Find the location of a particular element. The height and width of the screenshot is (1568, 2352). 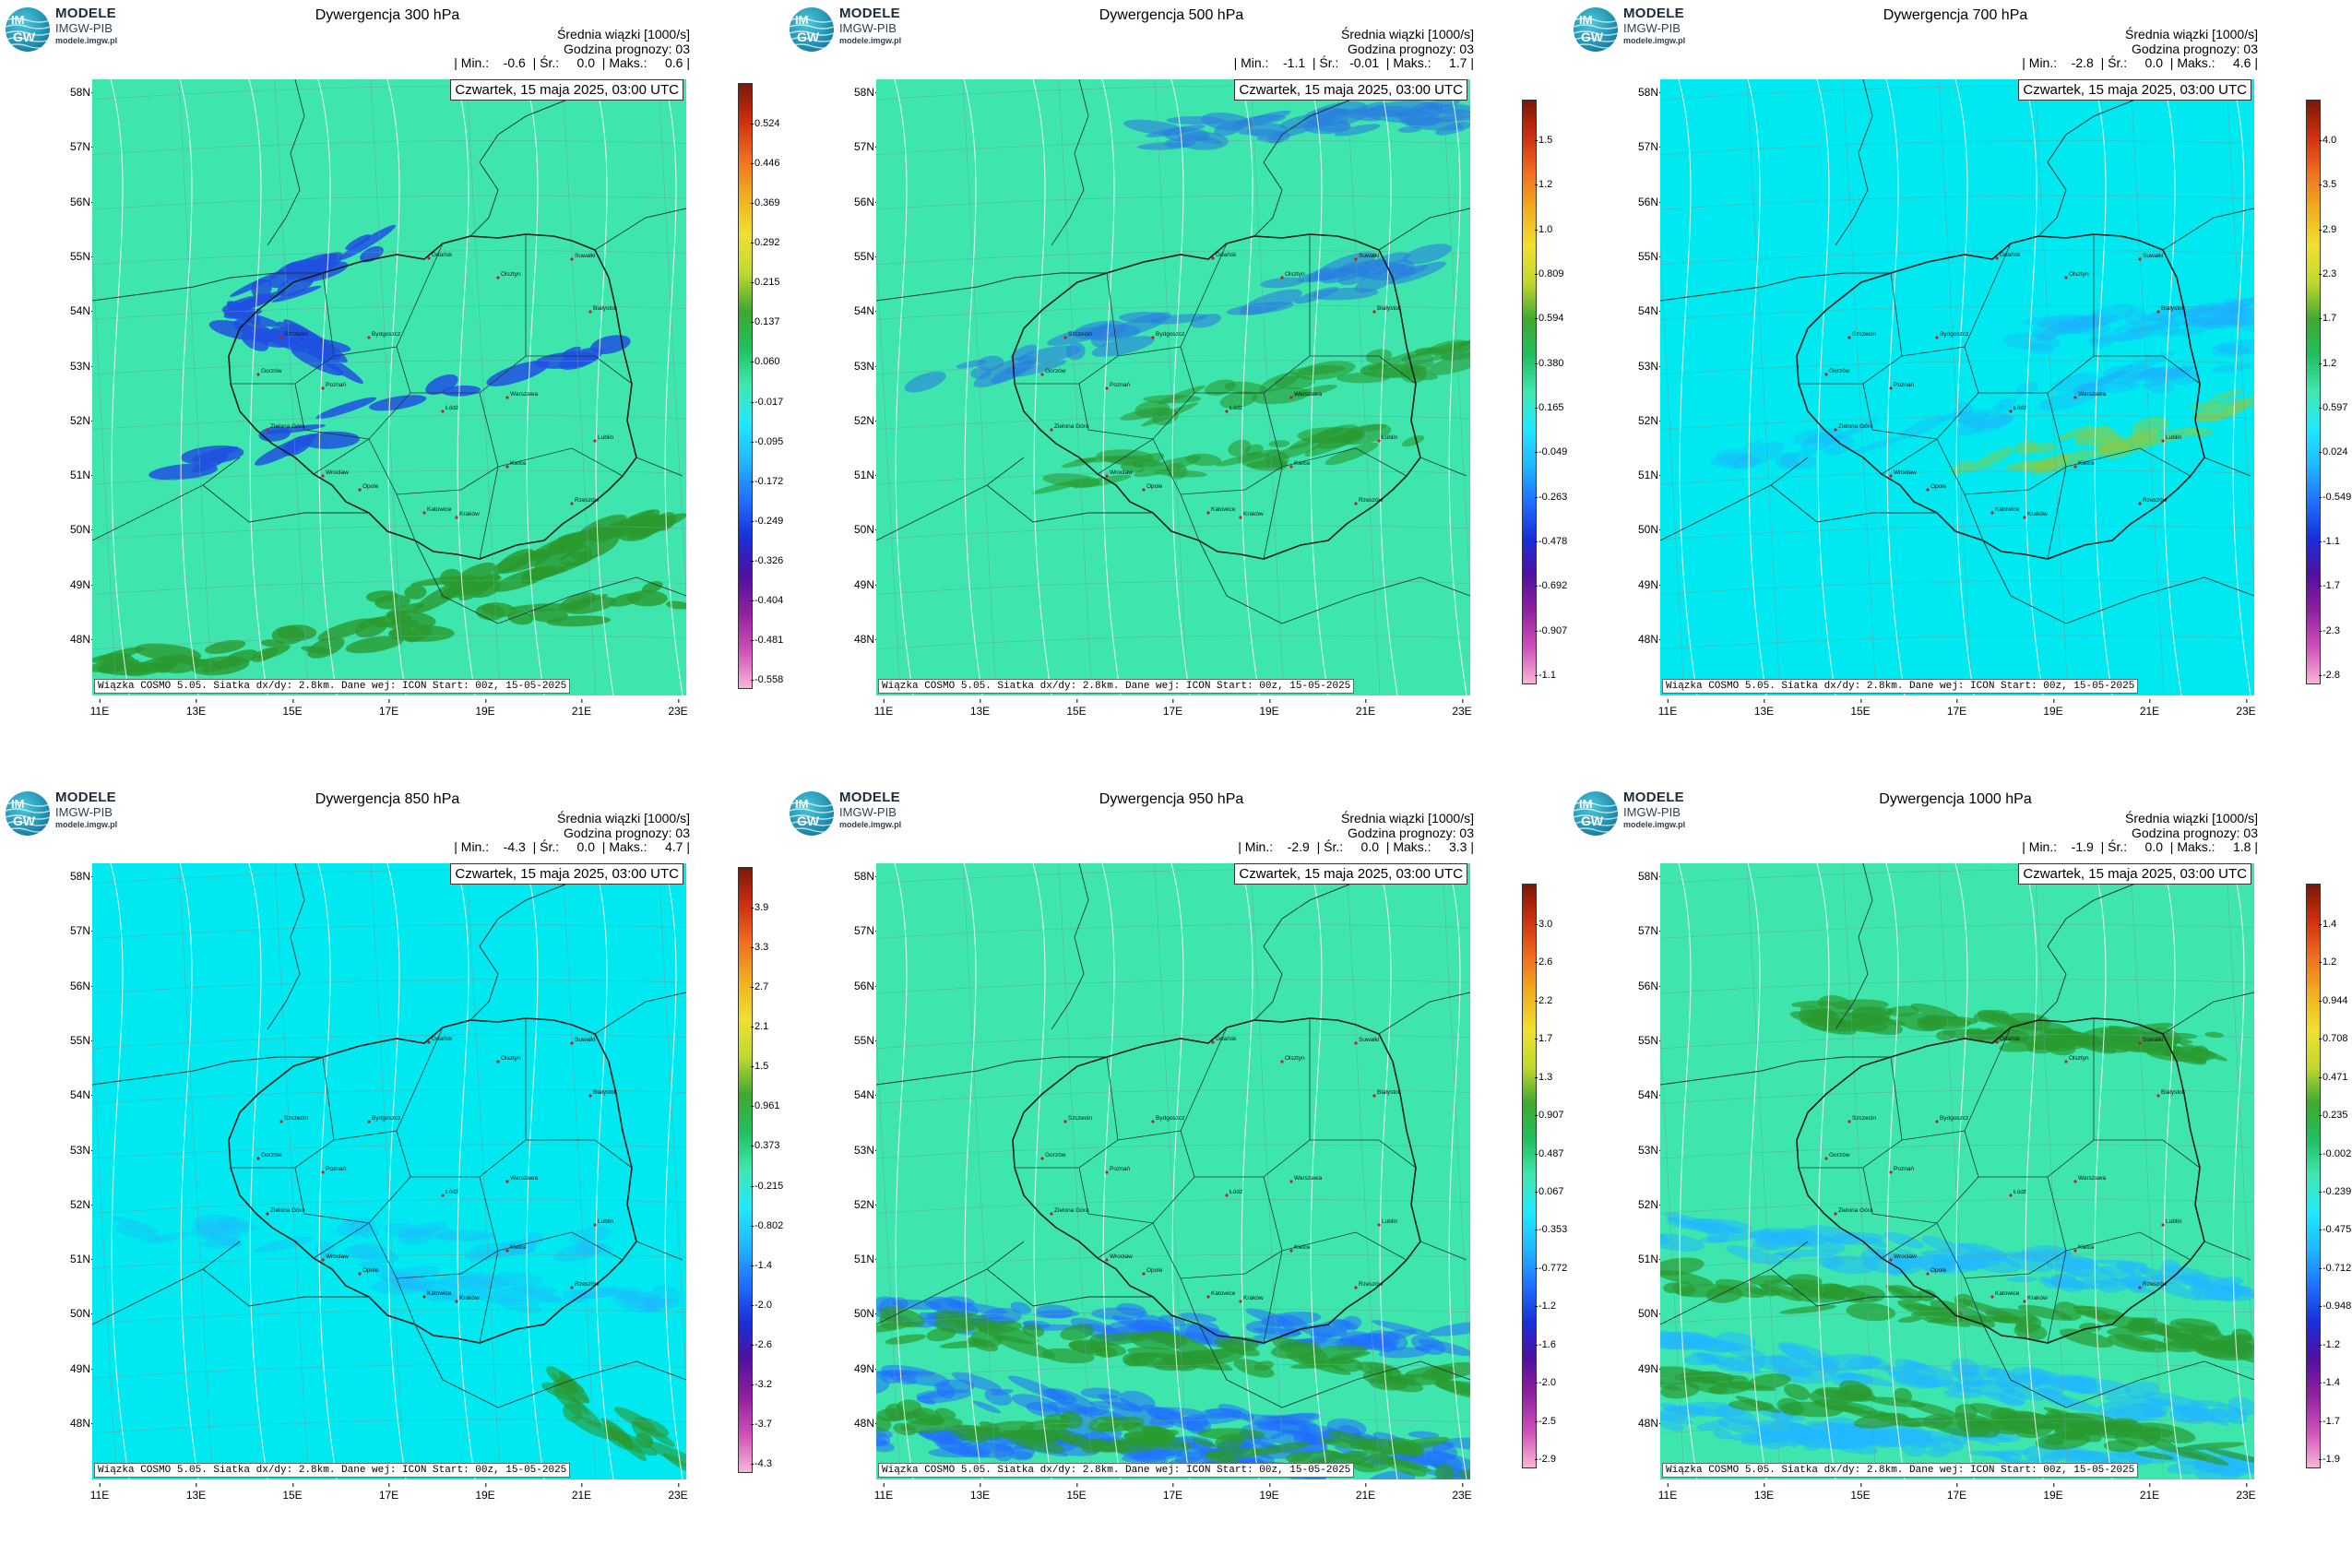

colorbar-tick-label: 0.471 is located at coordinates (2333, 1077).